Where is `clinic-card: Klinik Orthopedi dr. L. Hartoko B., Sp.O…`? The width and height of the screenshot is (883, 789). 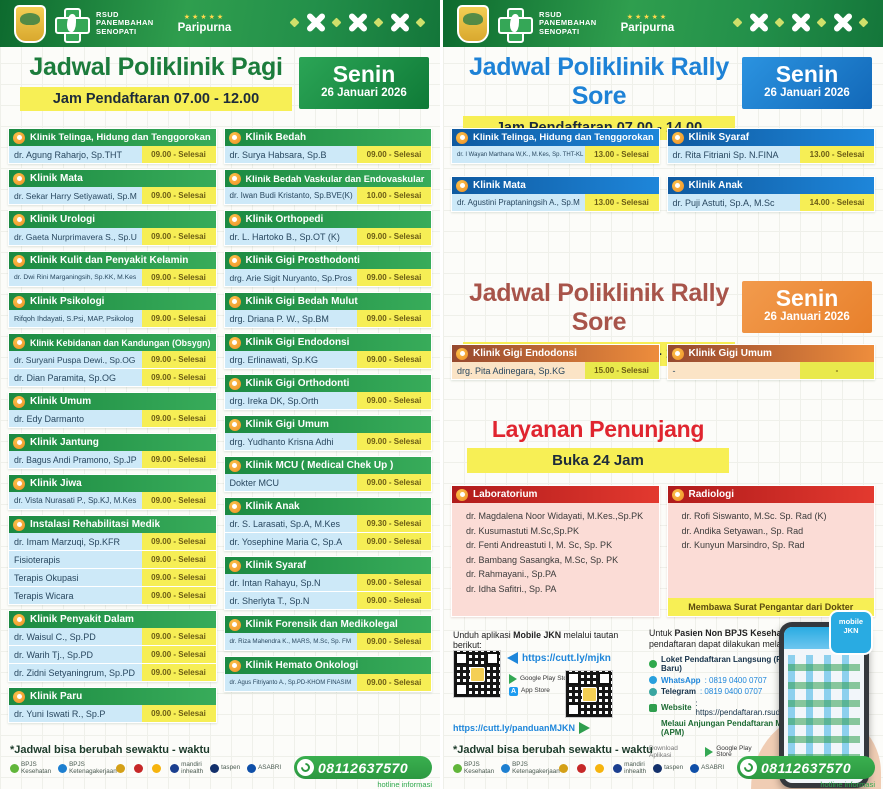 clinic-card: Klinik Orthopedi dr. L. Hartoko B., Sp.O… is located at coordinates (327, 228).